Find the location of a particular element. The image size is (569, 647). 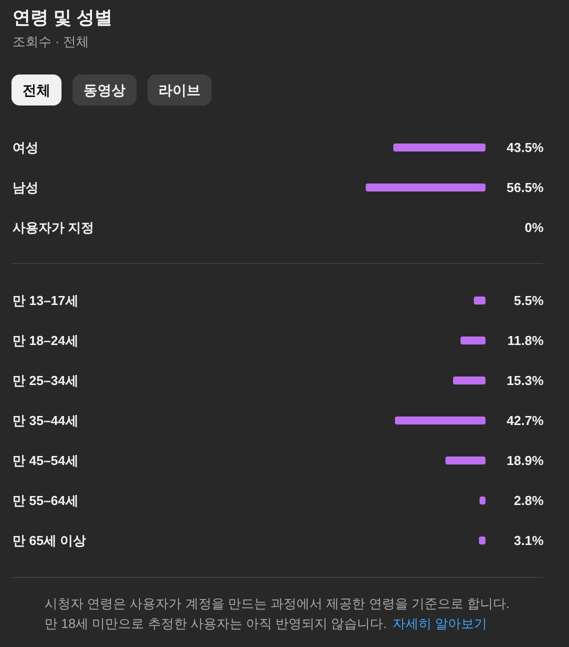

text: 조회수 · 전체 is located at coordinates (51, 41).